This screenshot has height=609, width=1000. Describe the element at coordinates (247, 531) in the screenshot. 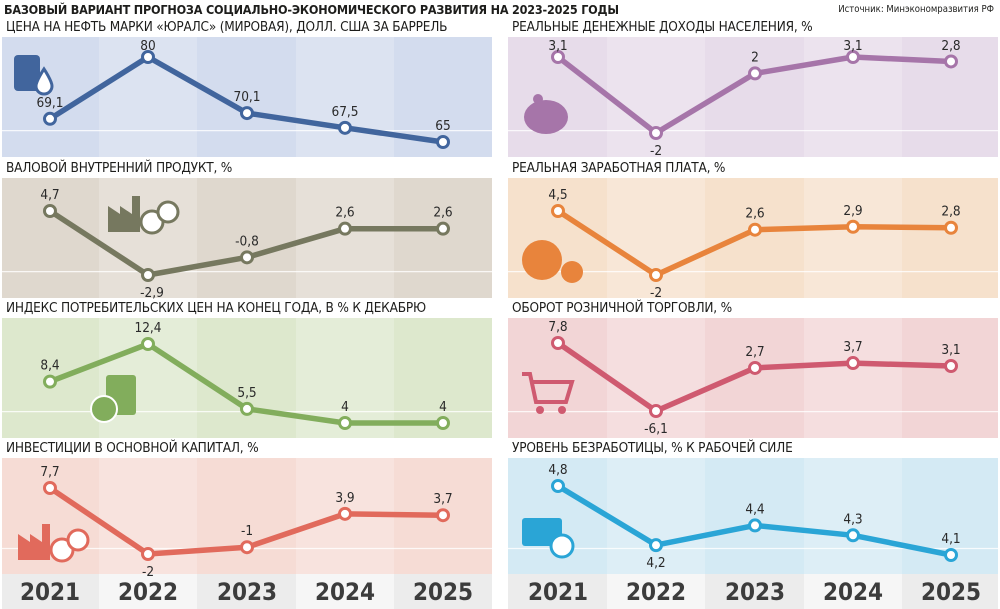

I see `data-label: -1` at that location.